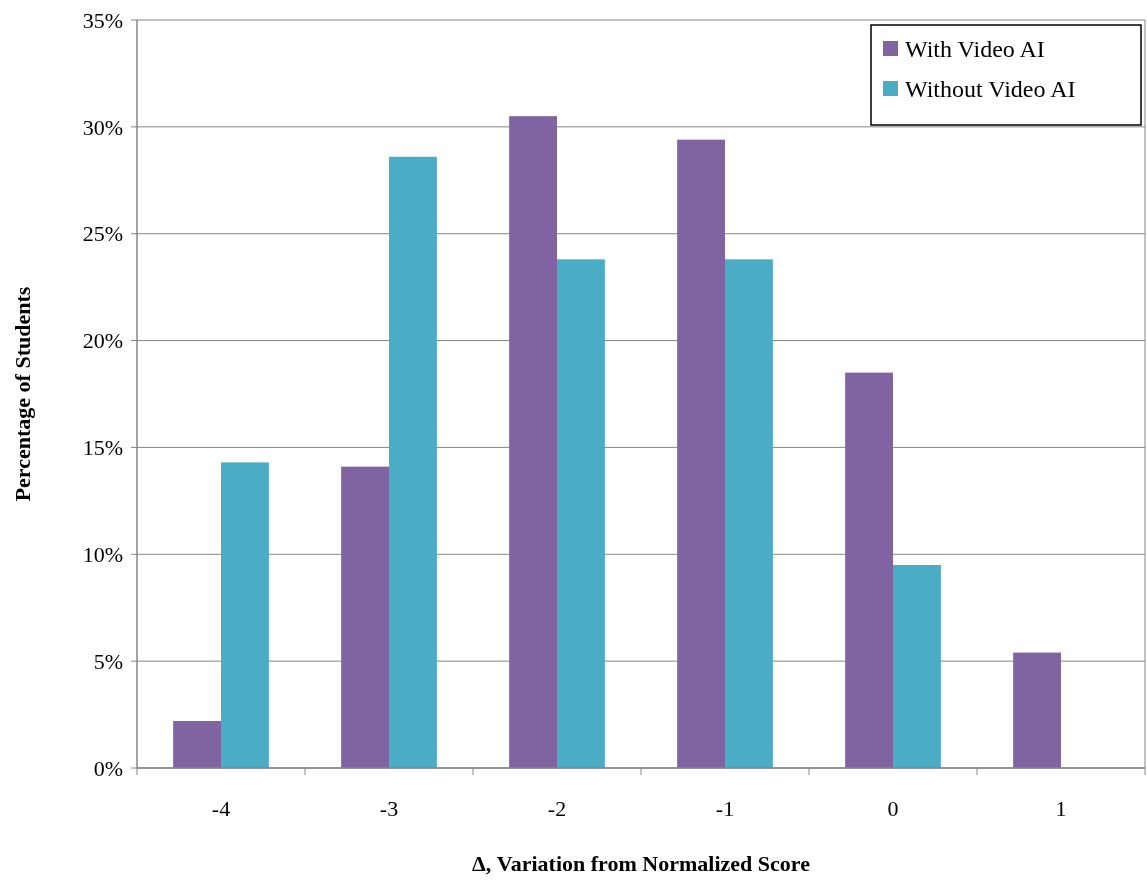  What do you see at coordinates (975, 49) in the screenshot?
I see `legend-label: With Video AI` at bounding box center [975, 49].